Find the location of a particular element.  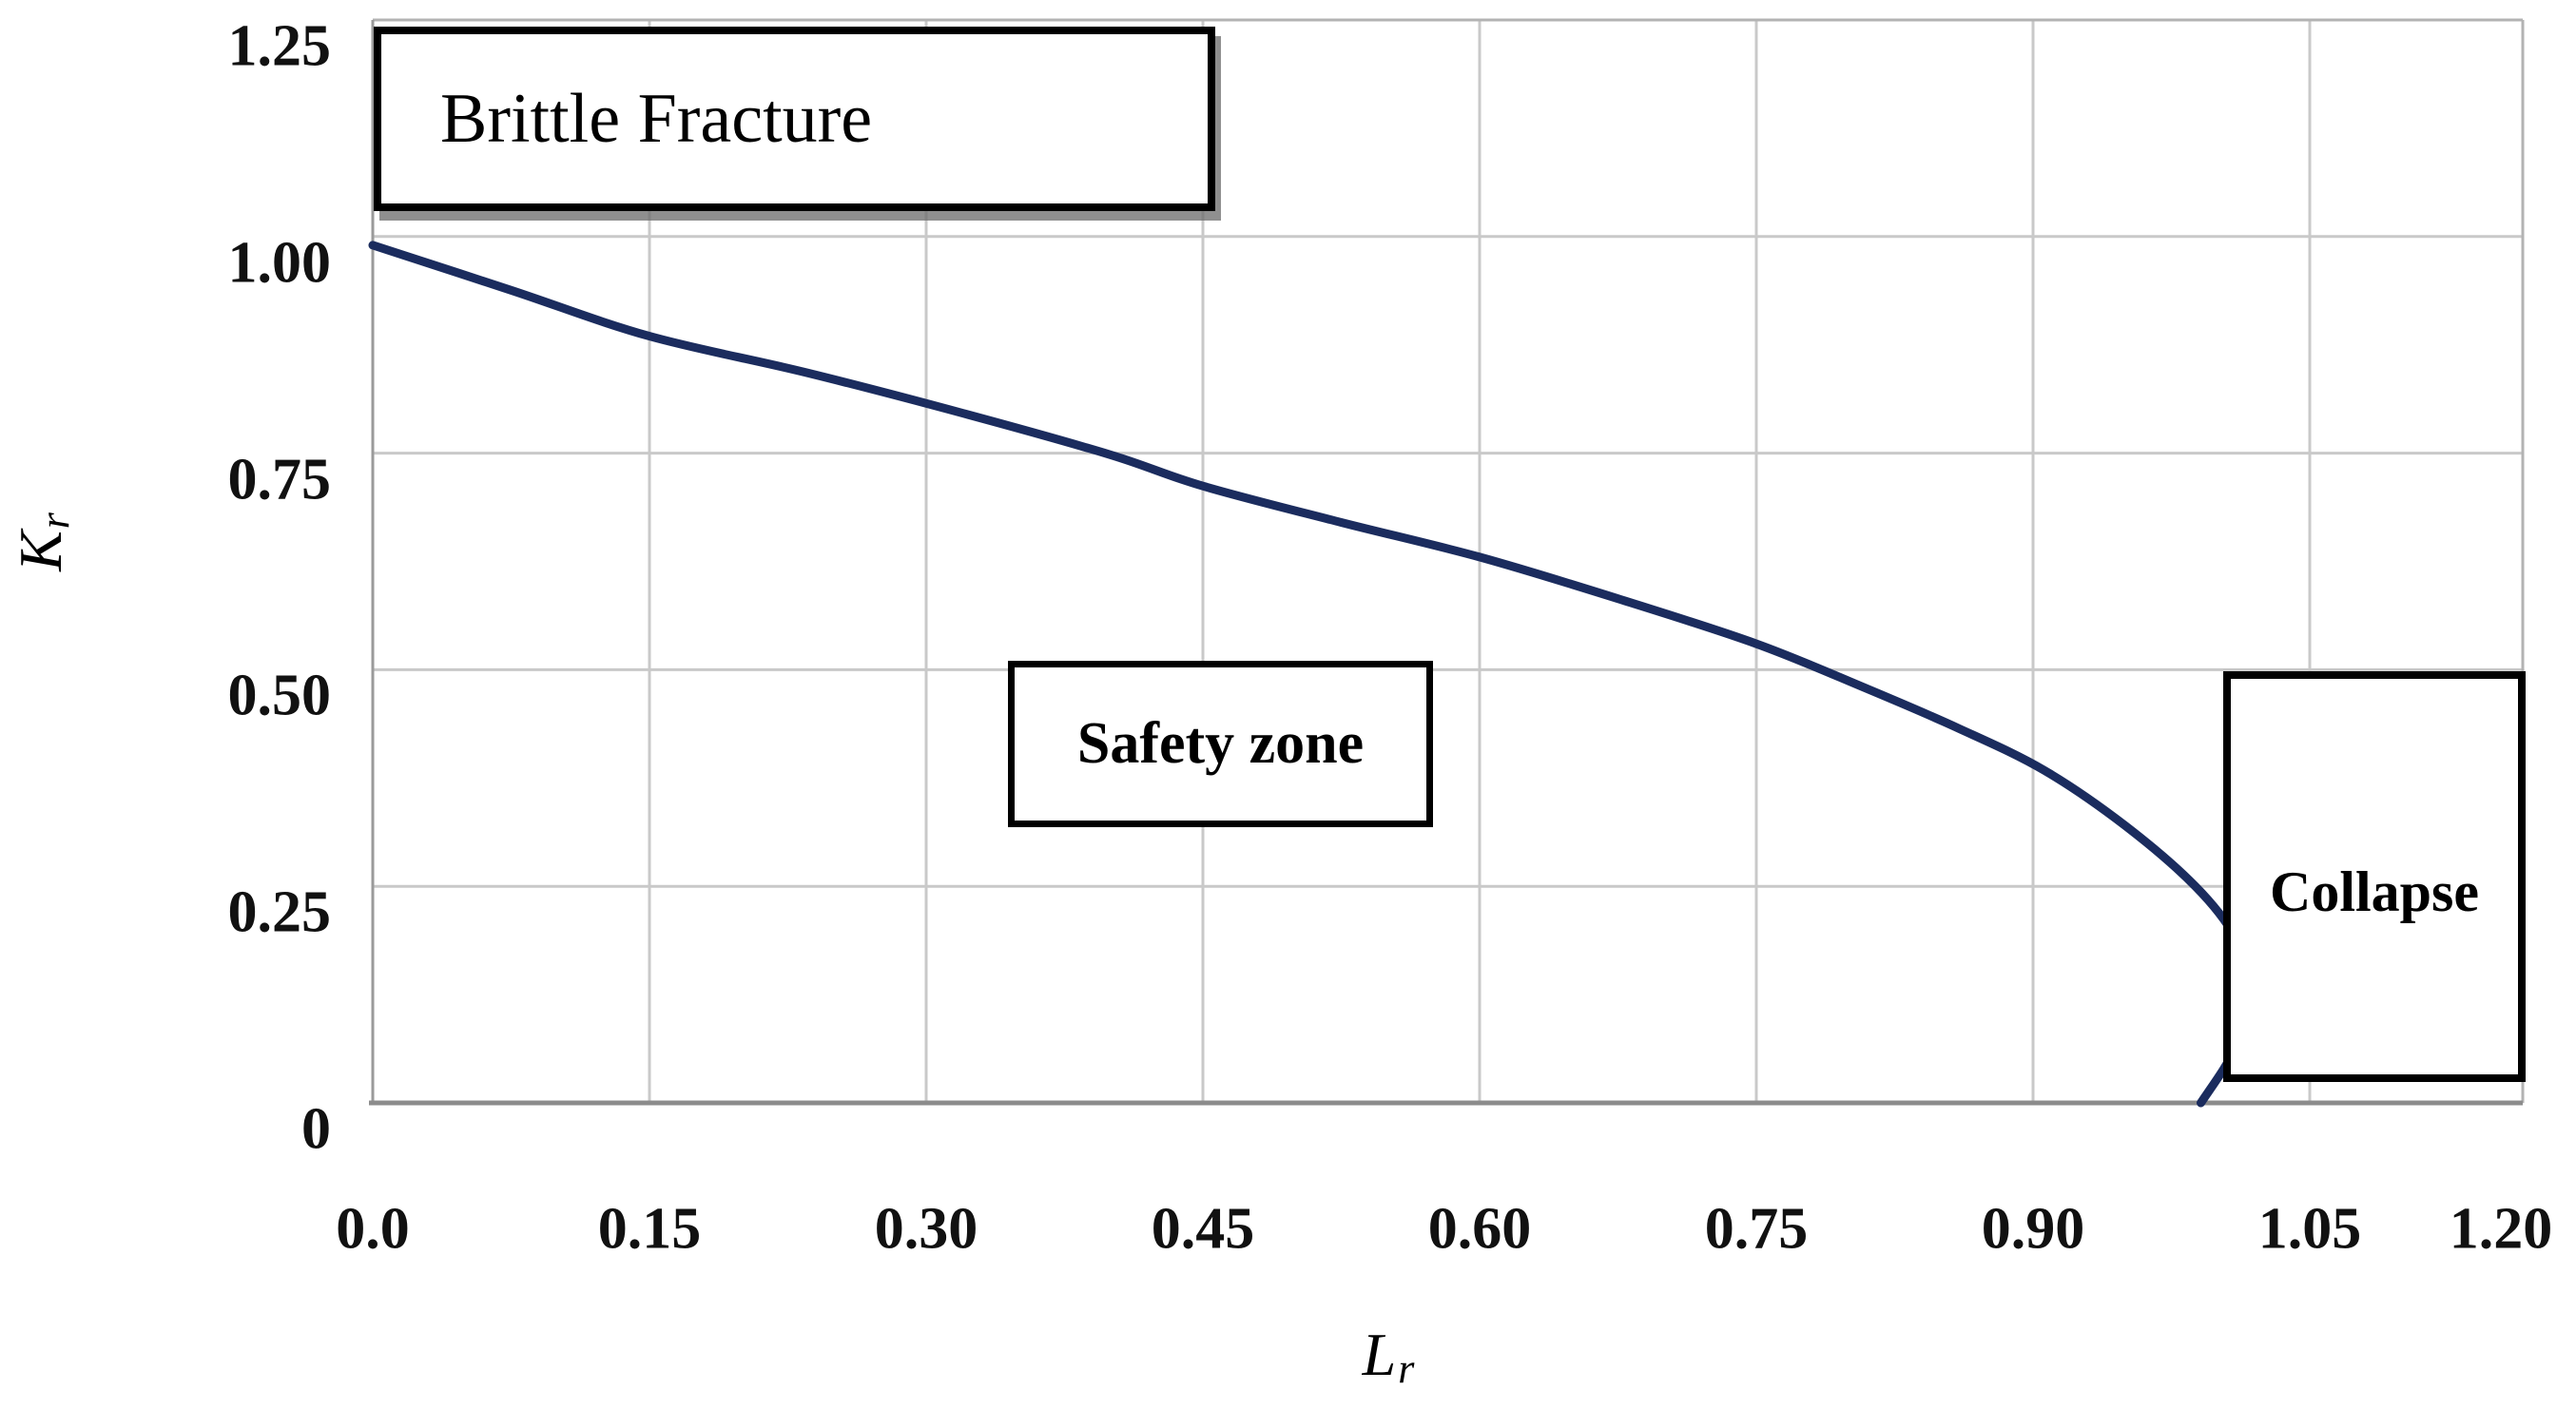

x-tick-label: 0.90 is located at coordinates (2033, 1229).